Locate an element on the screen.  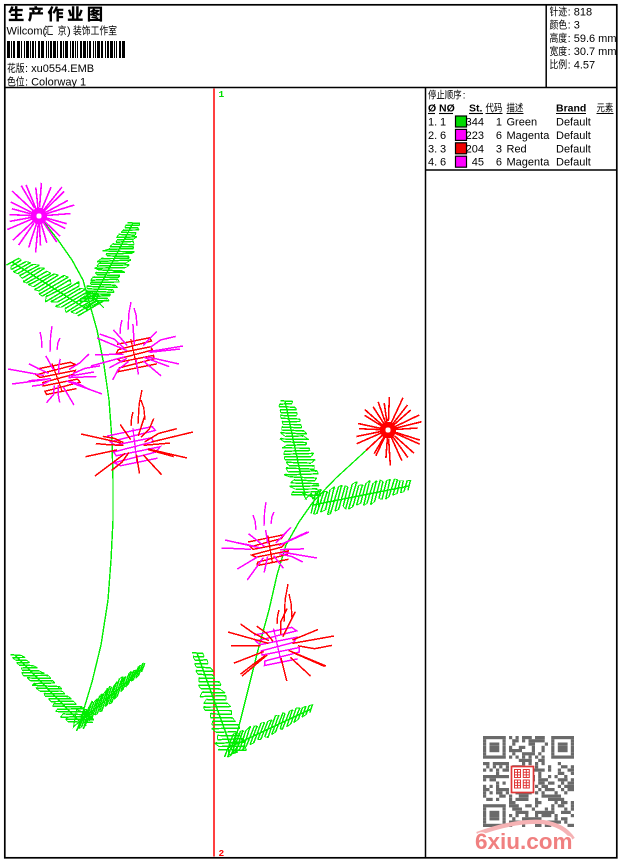
svg-text: Red is located at coordinates (517, 149).